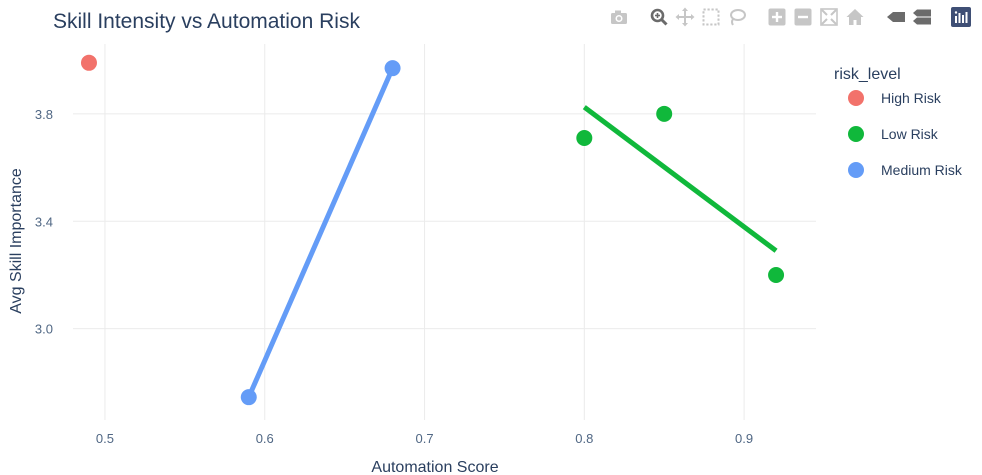 The height and width of the screenshot is (475, 982). I want to click on zoom-out-icon, so click(803, 17).